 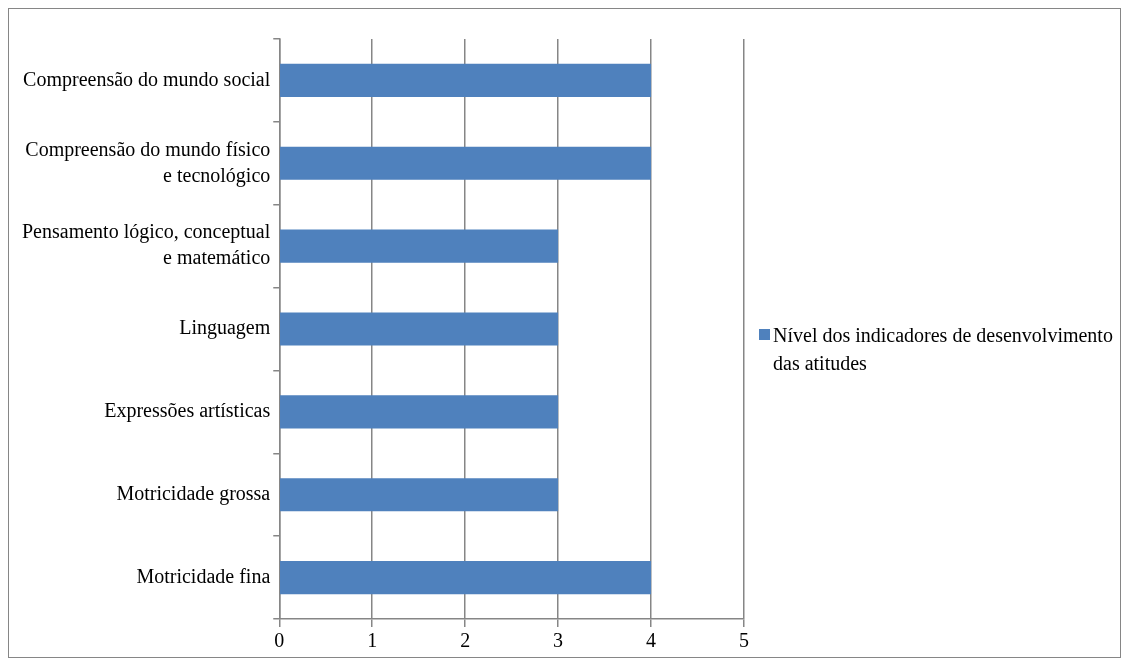 I want to click on x-tick-label: 5, so click(x=744, y=640).